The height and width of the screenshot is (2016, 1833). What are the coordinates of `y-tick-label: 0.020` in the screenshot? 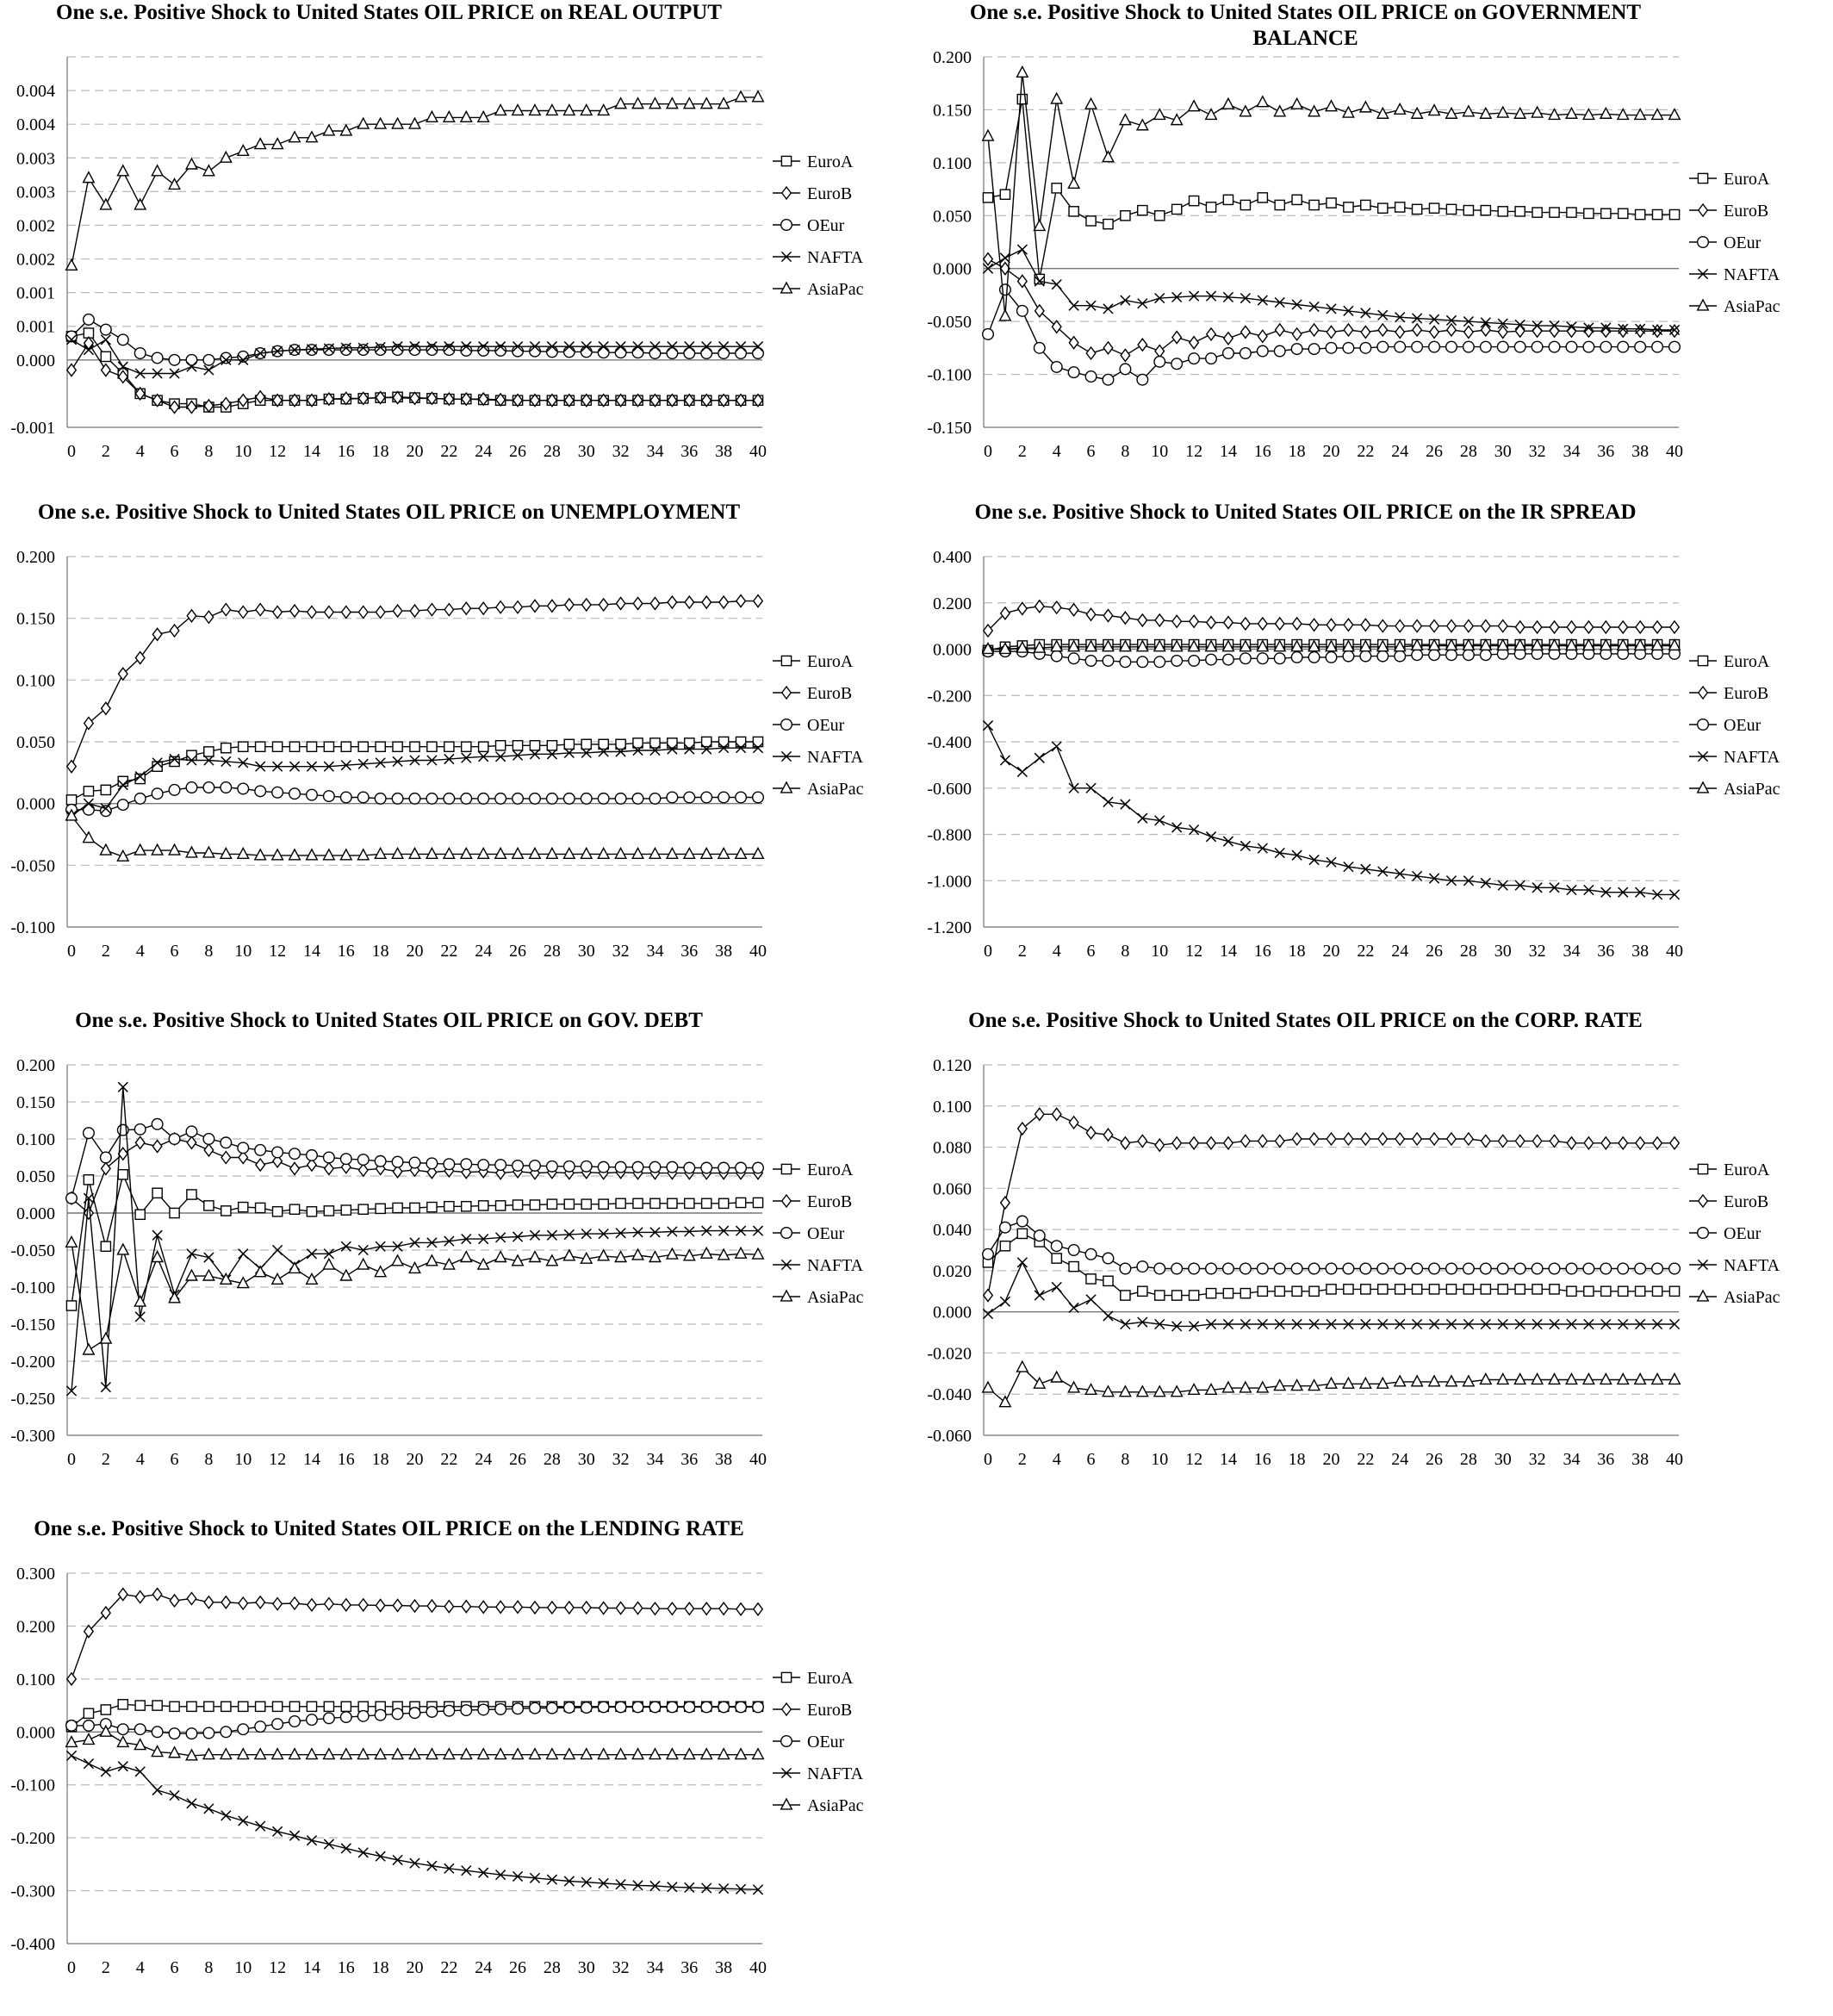 It's located at (952, 1272).